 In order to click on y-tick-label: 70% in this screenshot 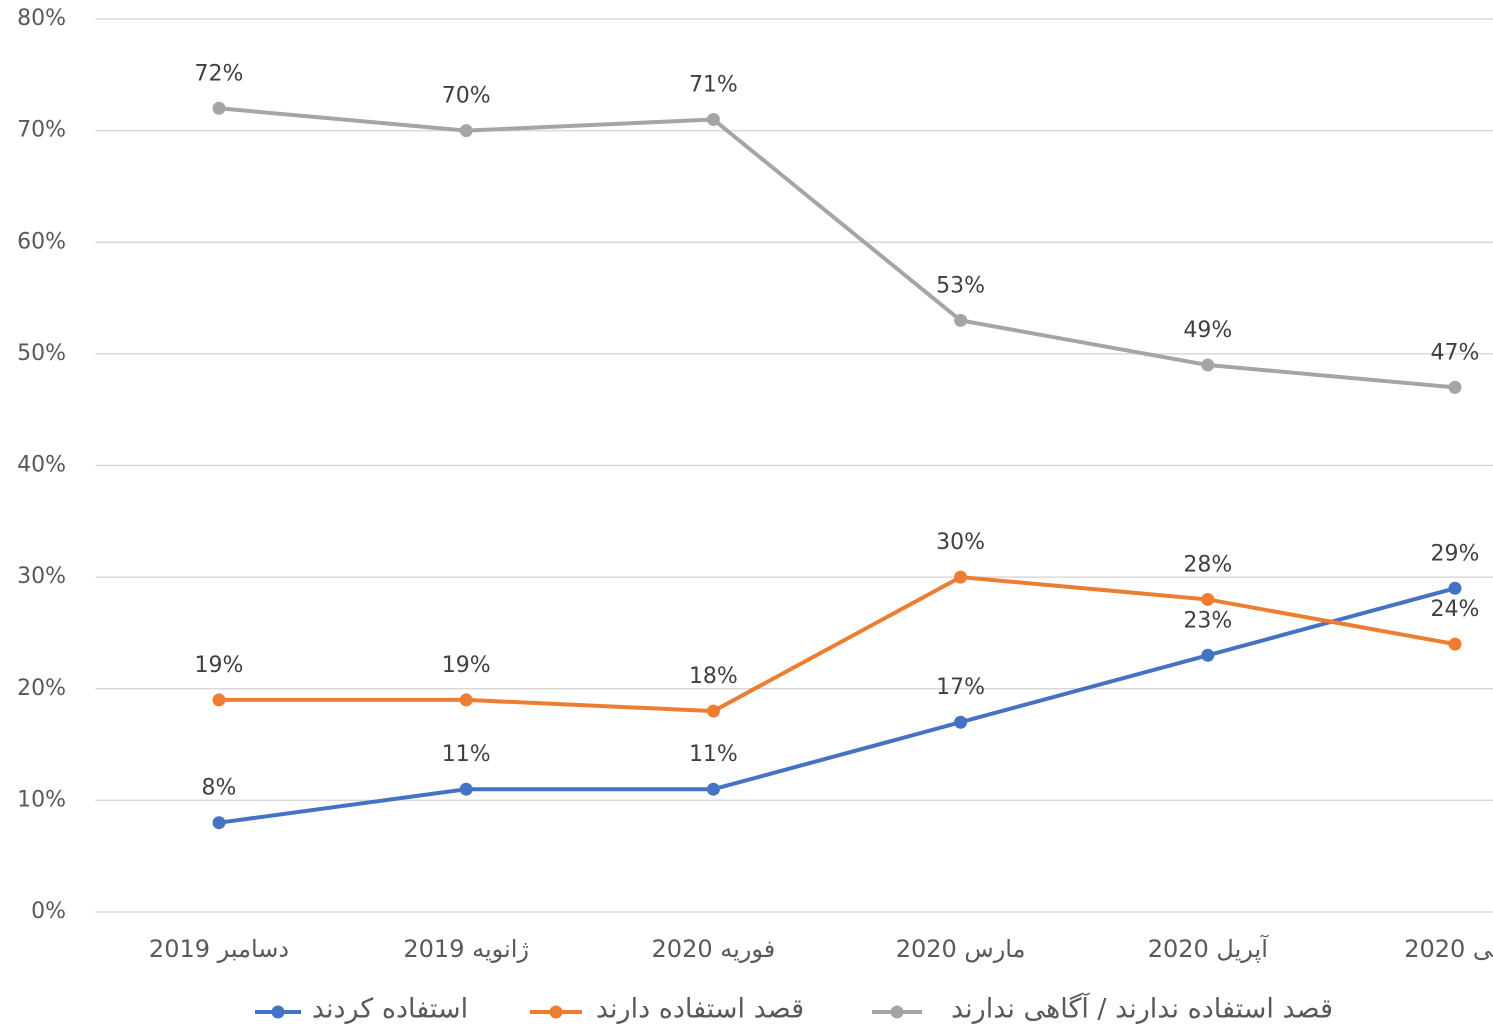, I will do `click(41, 130)`.